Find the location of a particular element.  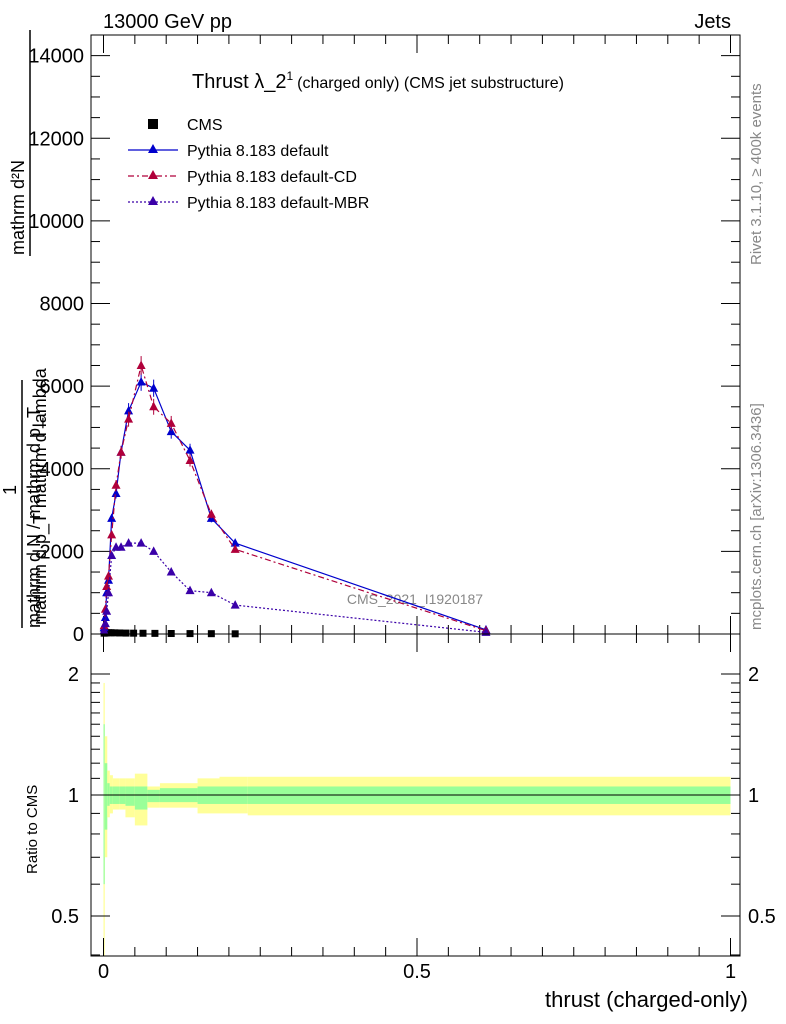

legend-label-default: Pythia 8.183 default is located at coordinates (258, 151).